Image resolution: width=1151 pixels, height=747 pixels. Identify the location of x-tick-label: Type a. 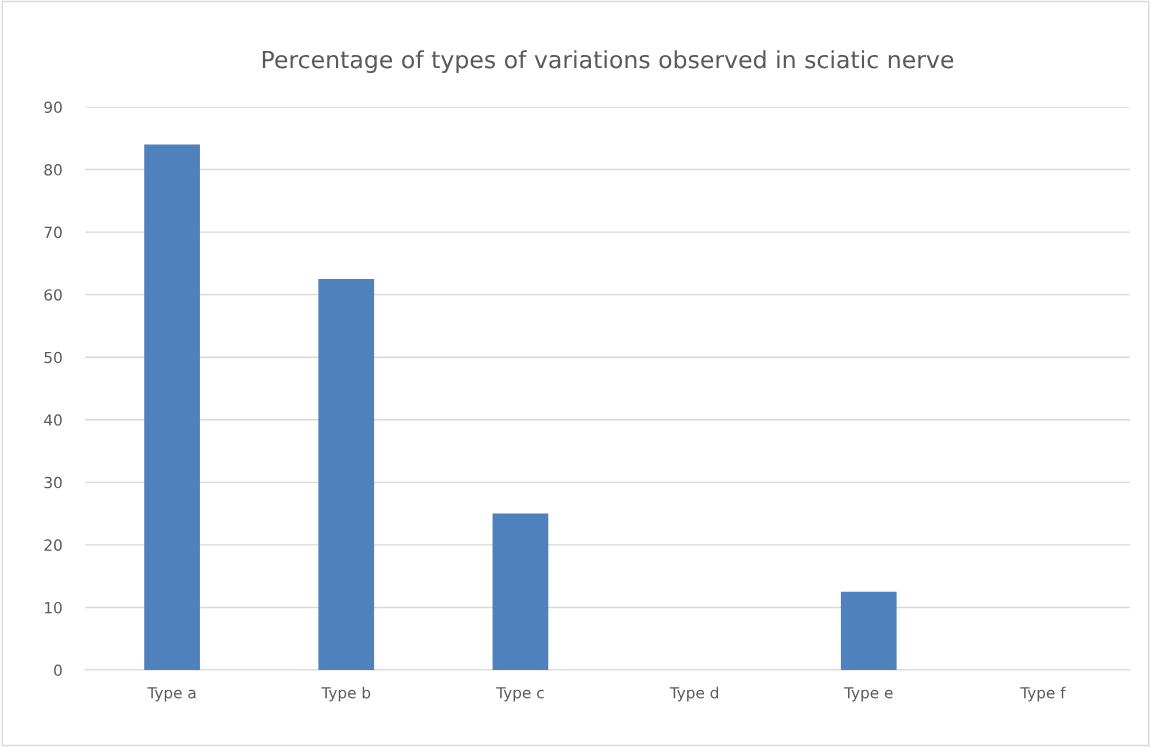
(171, 694).